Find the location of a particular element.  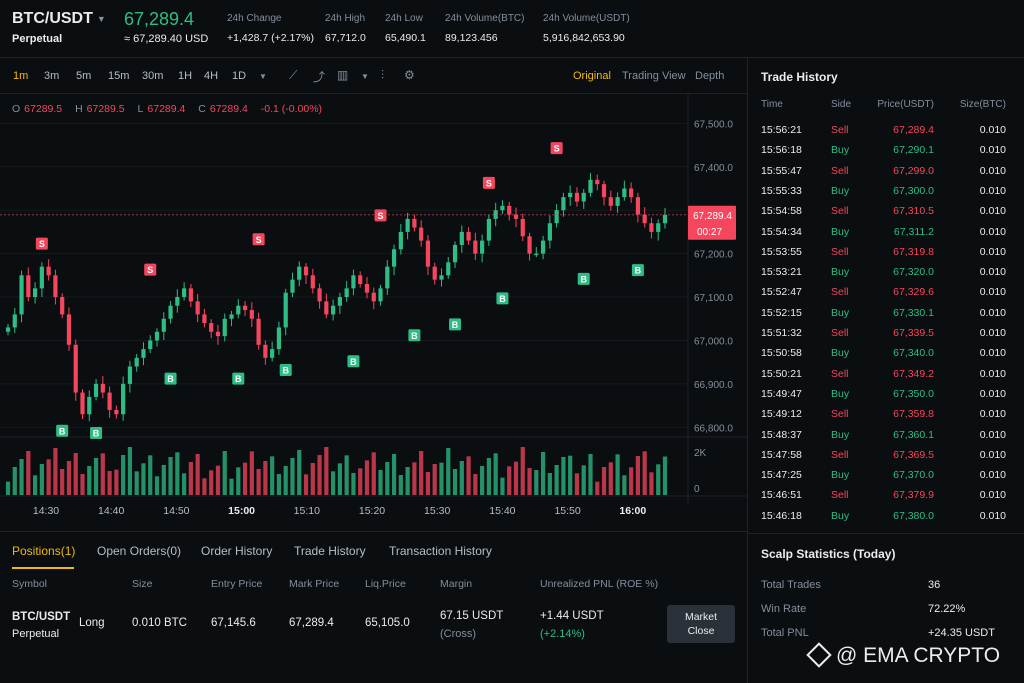

y-tick-label: 66,900.0 is located at coordinates (713, 385).